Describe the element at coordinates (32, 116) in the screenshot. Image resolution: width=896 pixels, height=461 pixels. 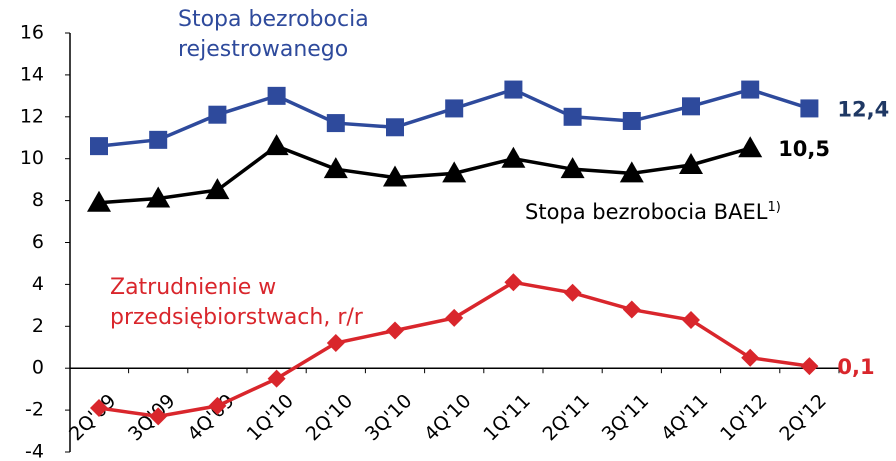
I see `y-tick-label: 12` at that location.